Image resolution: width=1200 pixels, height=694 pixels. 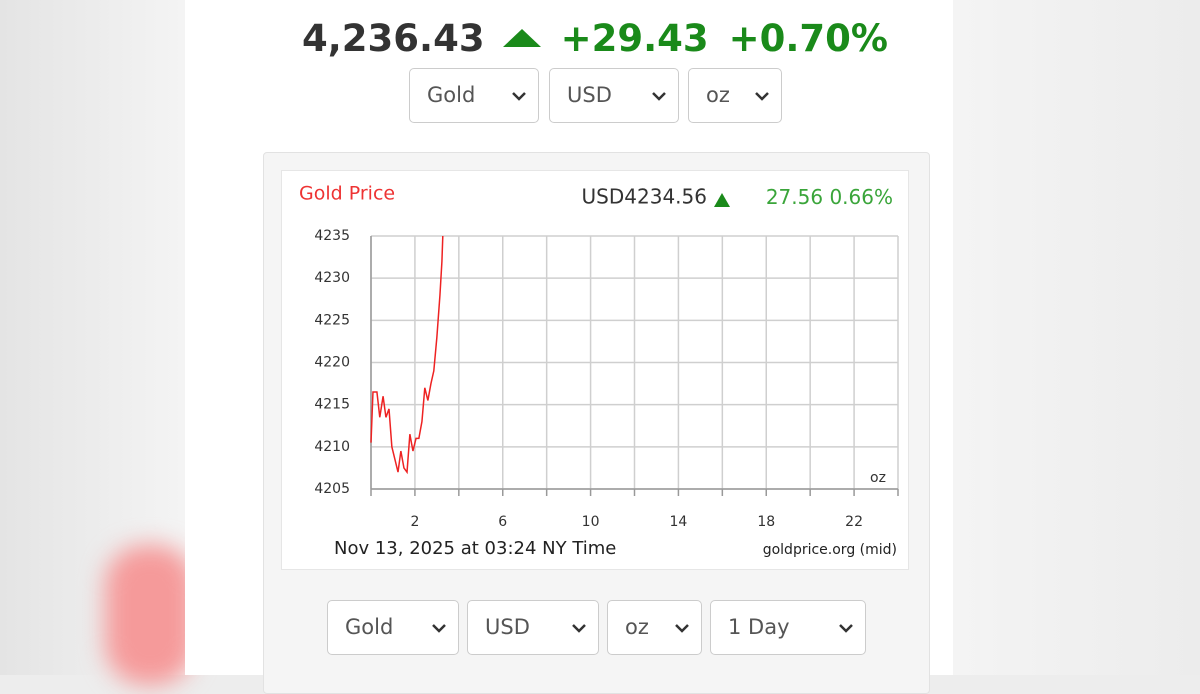 What do you see at coordinates (830, 550) in the screenshot?
I see `source: goldprice.org (mid)` at bounding box center [830, 550].